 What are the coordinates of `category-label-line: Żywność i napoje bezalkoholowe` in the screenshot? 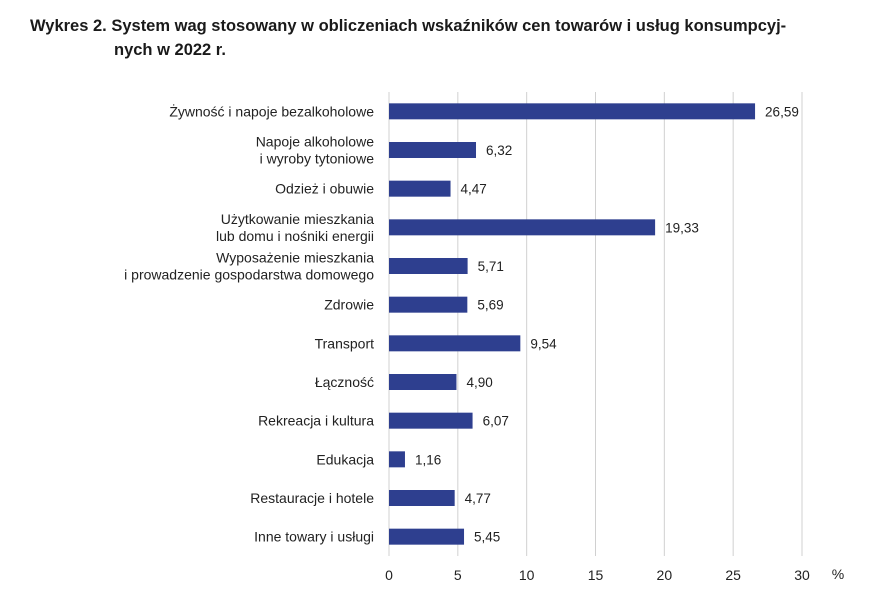 It's located at (271, 110).